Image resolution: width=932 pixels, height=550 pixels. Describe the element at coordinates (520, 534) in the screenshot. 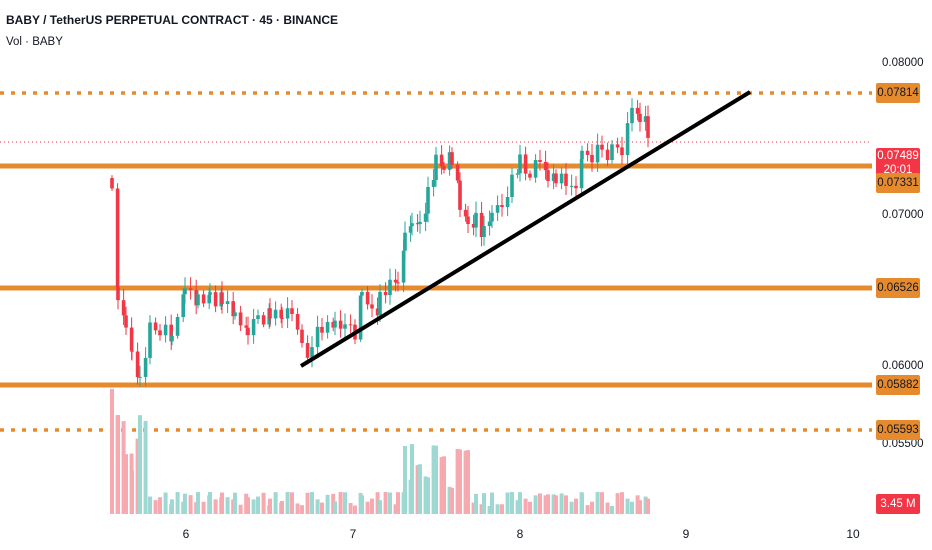

I see `time-tick: 8` at that location.